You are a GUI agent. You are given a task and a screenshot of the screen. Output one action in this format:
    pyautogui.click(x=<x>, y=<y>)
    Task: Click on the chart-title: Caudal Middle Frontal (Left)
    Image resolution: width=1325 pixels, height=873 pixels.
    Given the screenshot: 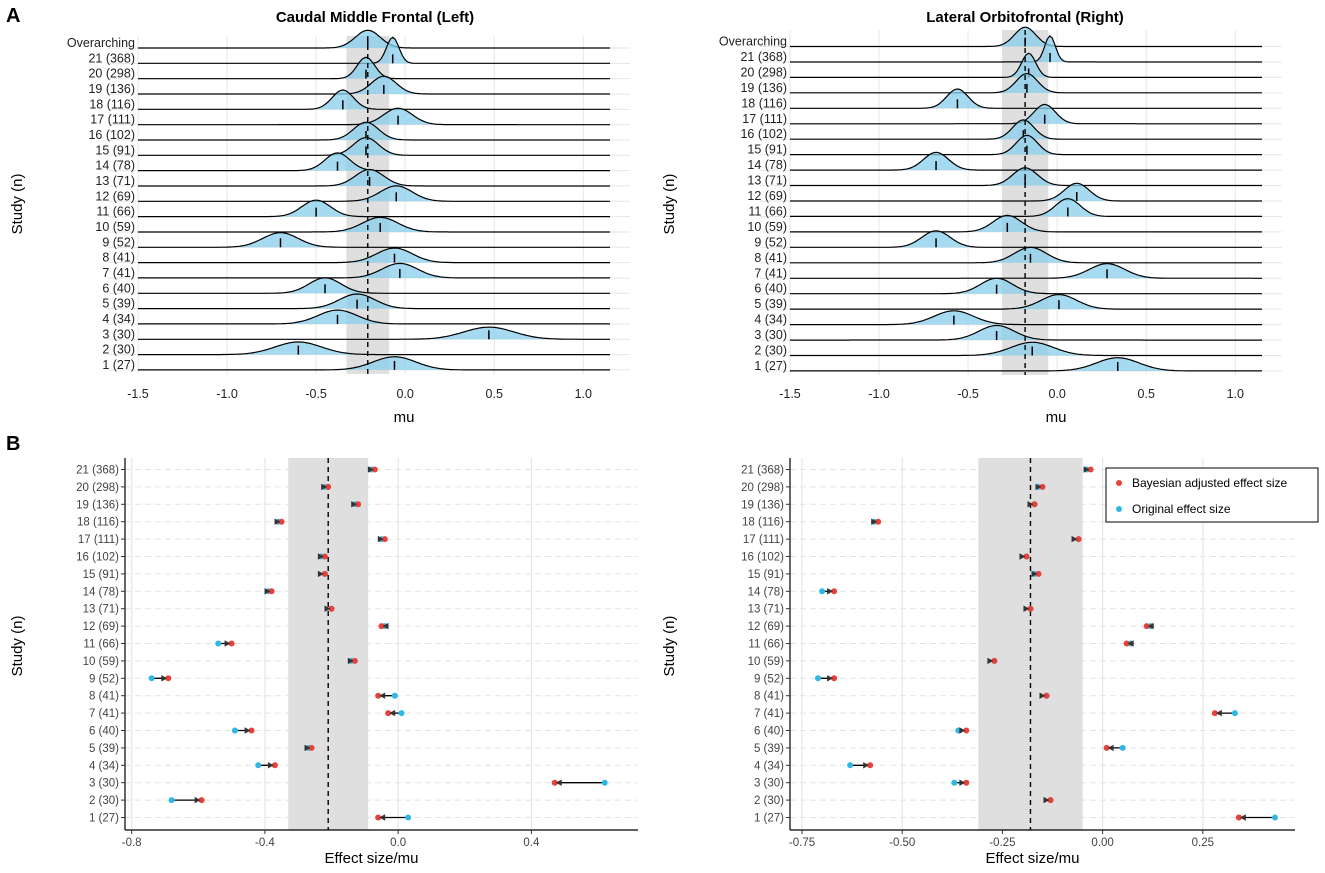 What is the action you would take?
    pyautogui.click(x=375, y=17)
    